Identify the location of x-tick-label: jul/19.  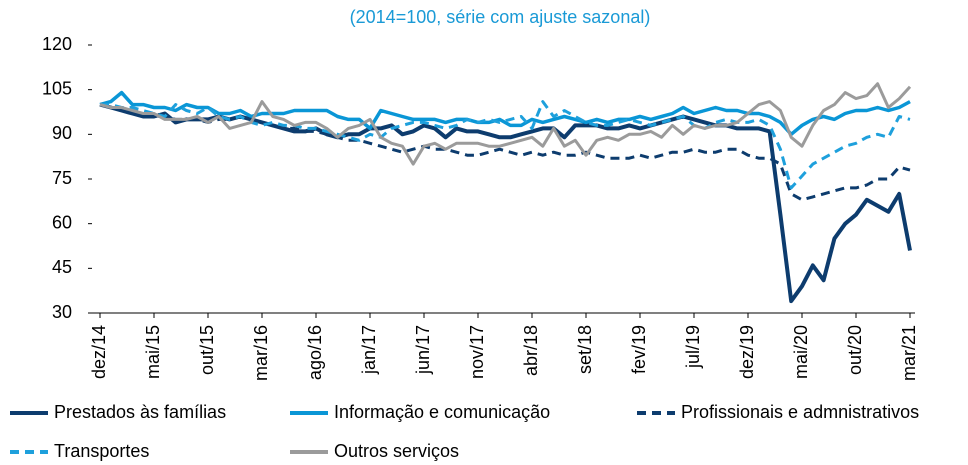
(693, 347).